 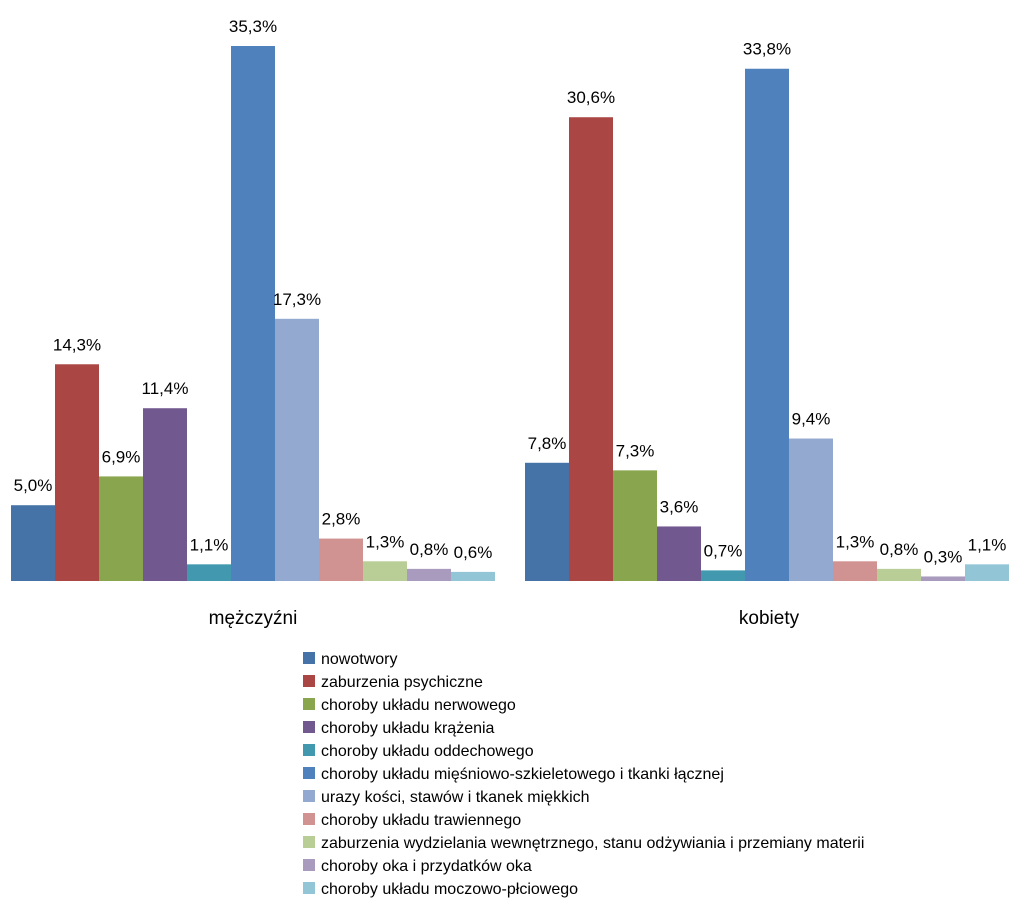 What do you see at coordinates (121, 456) in the screenshot?
I see `data-label: 6,9%` at bounding box center [121, 456].